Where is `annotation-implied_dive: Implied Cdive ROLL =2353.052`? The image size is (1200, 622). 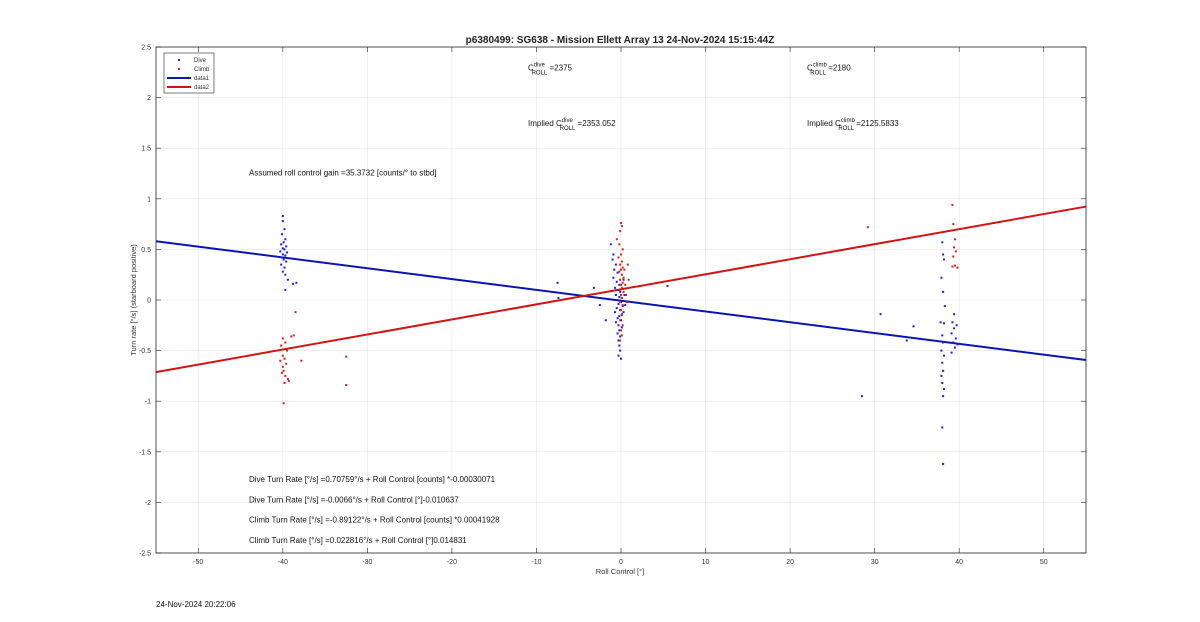
annotation-implied_dive: Implied Cdive ROLL =2353.052 is located at coordinates (572, 125).